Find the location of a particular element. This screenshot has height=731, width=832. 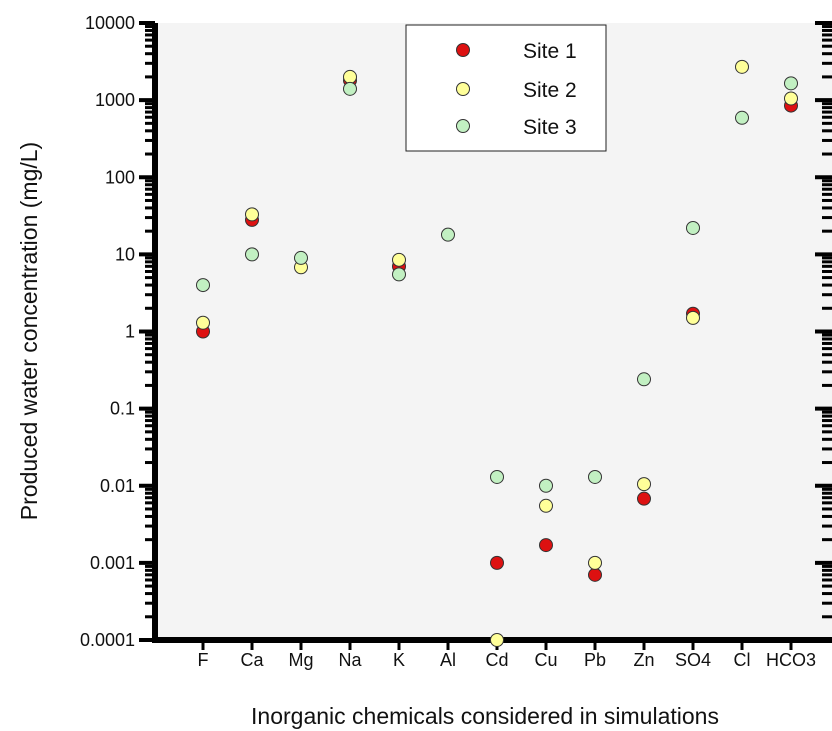

point-site-3-cl is located at coordinates (742, 117).